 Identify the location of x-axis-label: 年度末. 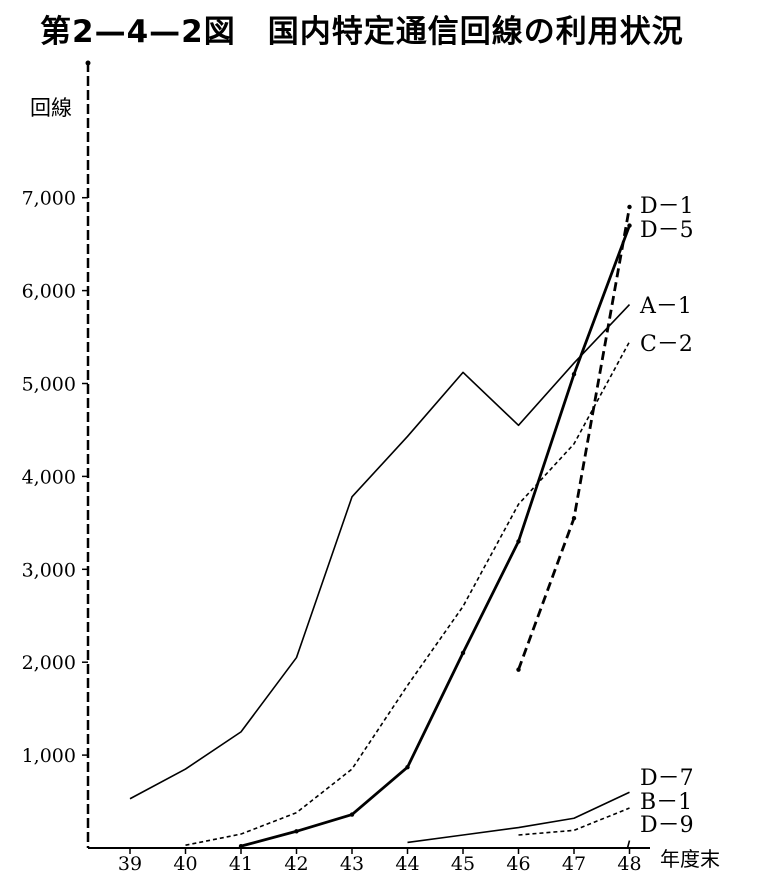
(690, 859).